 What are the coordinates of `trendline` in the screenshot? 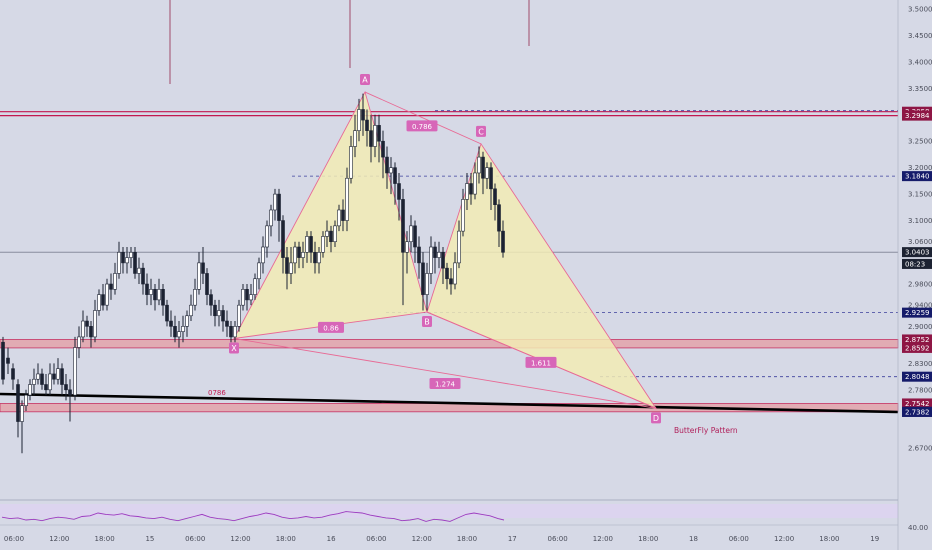 It's located at (449, 403).